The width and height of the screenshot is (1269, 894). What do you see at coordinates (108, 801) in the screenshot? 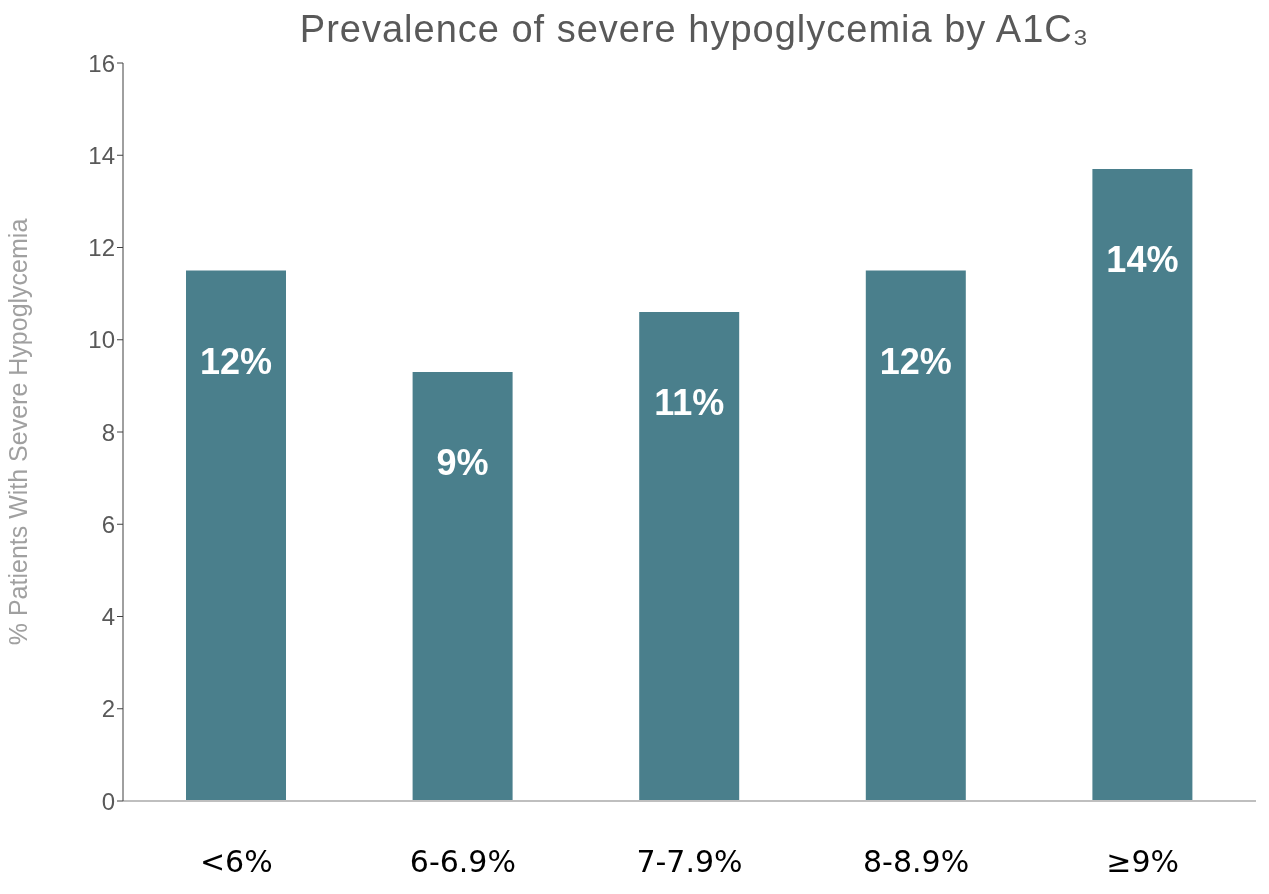
I see `y-tick-label: 0` at bounding box center [108, 801].